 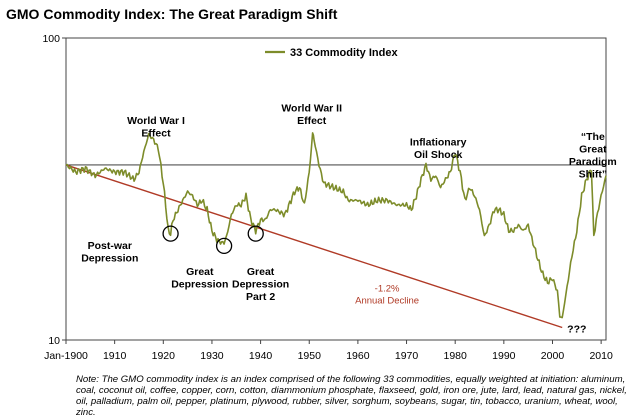 I want to click on x-tick-label: 2000, so click(x=553, y=356).